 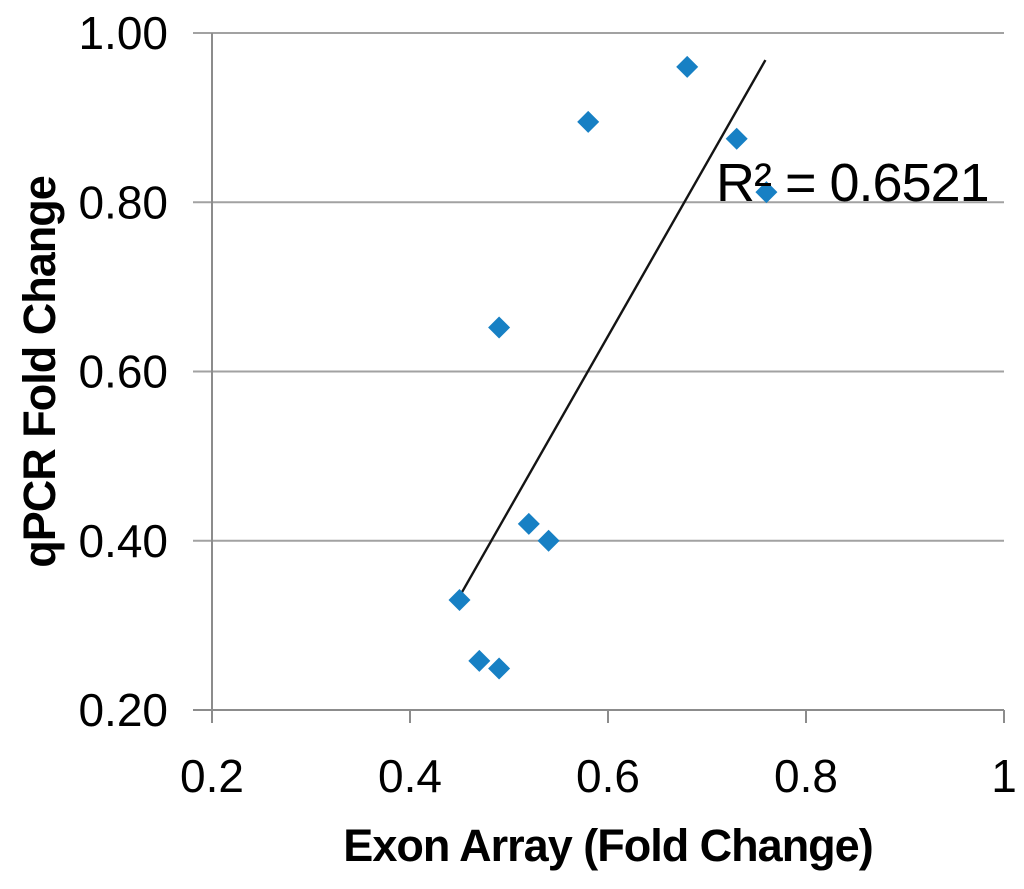 What do you see at coordinates (608, 845) in the screenshot?
I see `x-axis-title: Exon Array (Fold Change)` at bounding box center [608, 845].